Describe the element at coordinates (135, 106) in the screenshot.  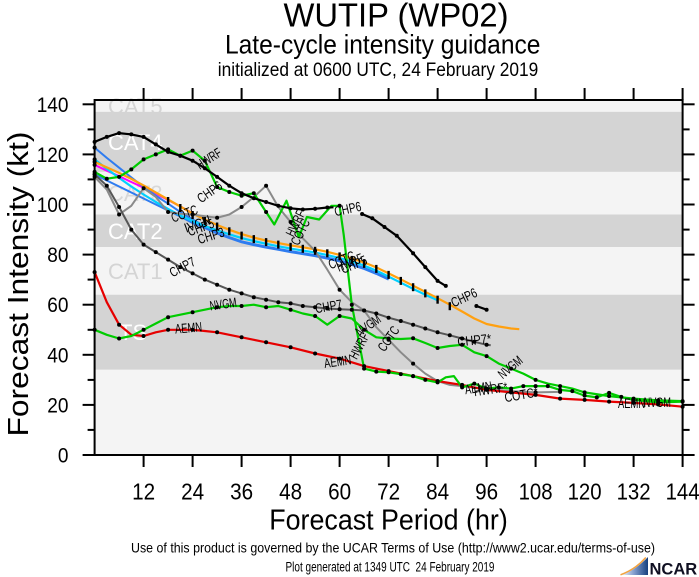
I see `svg-text: CAT5` at that location.